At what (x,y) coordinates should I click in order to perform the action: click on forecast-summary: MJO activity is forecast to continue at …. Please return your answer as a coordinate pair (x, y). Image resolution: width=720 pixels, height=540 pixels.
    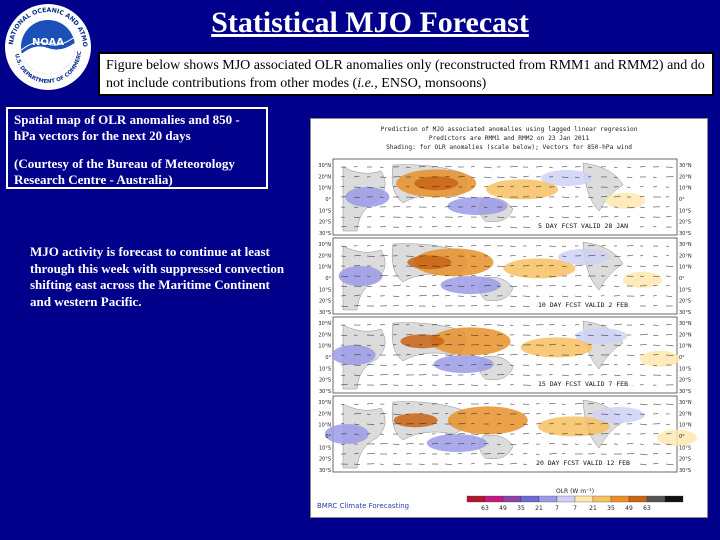
    Looking at the image, I should click on (157, 276).